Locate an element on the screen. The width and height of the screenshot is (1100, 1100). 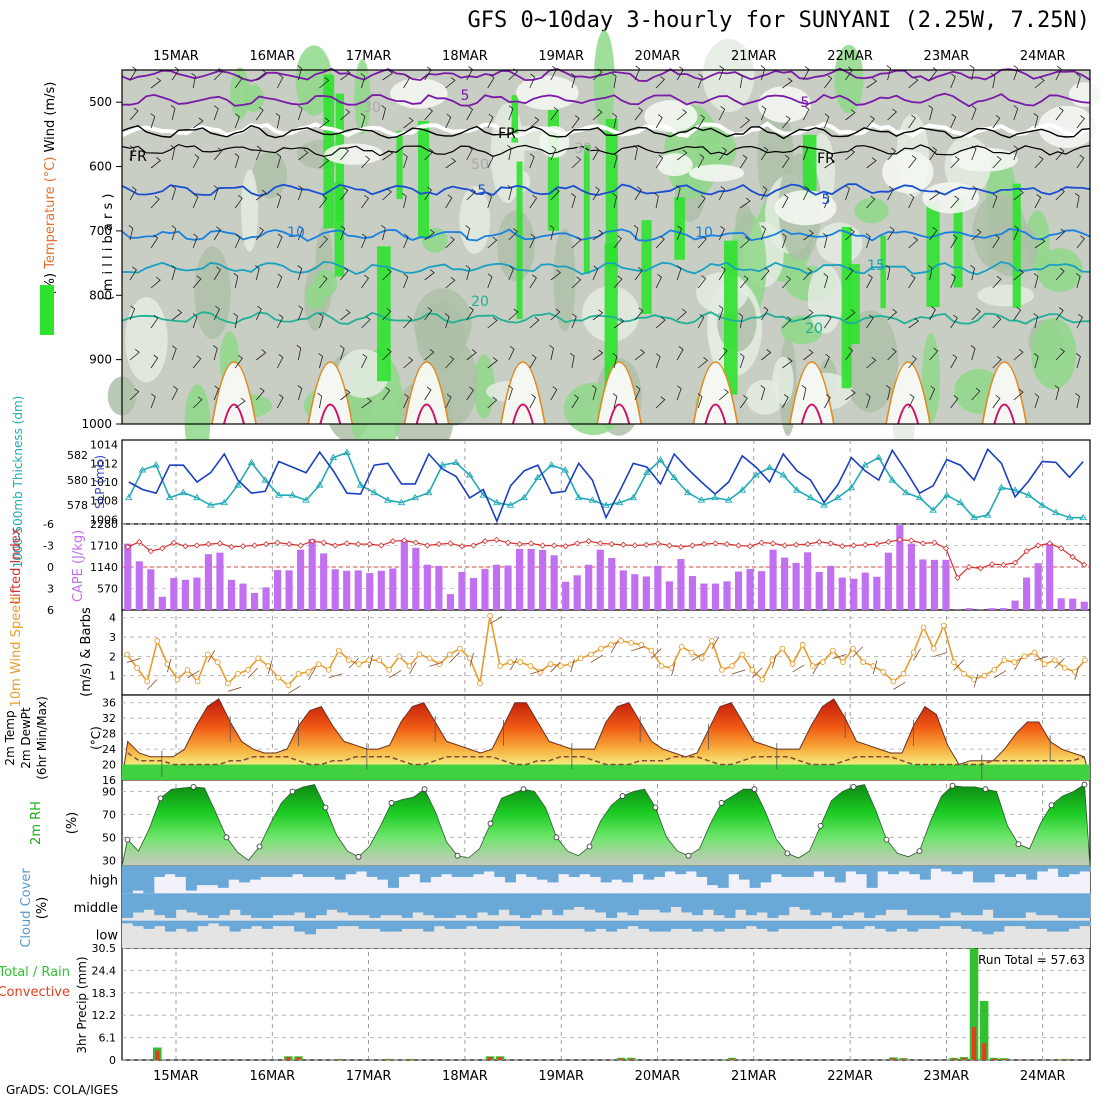
wind-tick-label: 1 is located at coordinates (112, 676).